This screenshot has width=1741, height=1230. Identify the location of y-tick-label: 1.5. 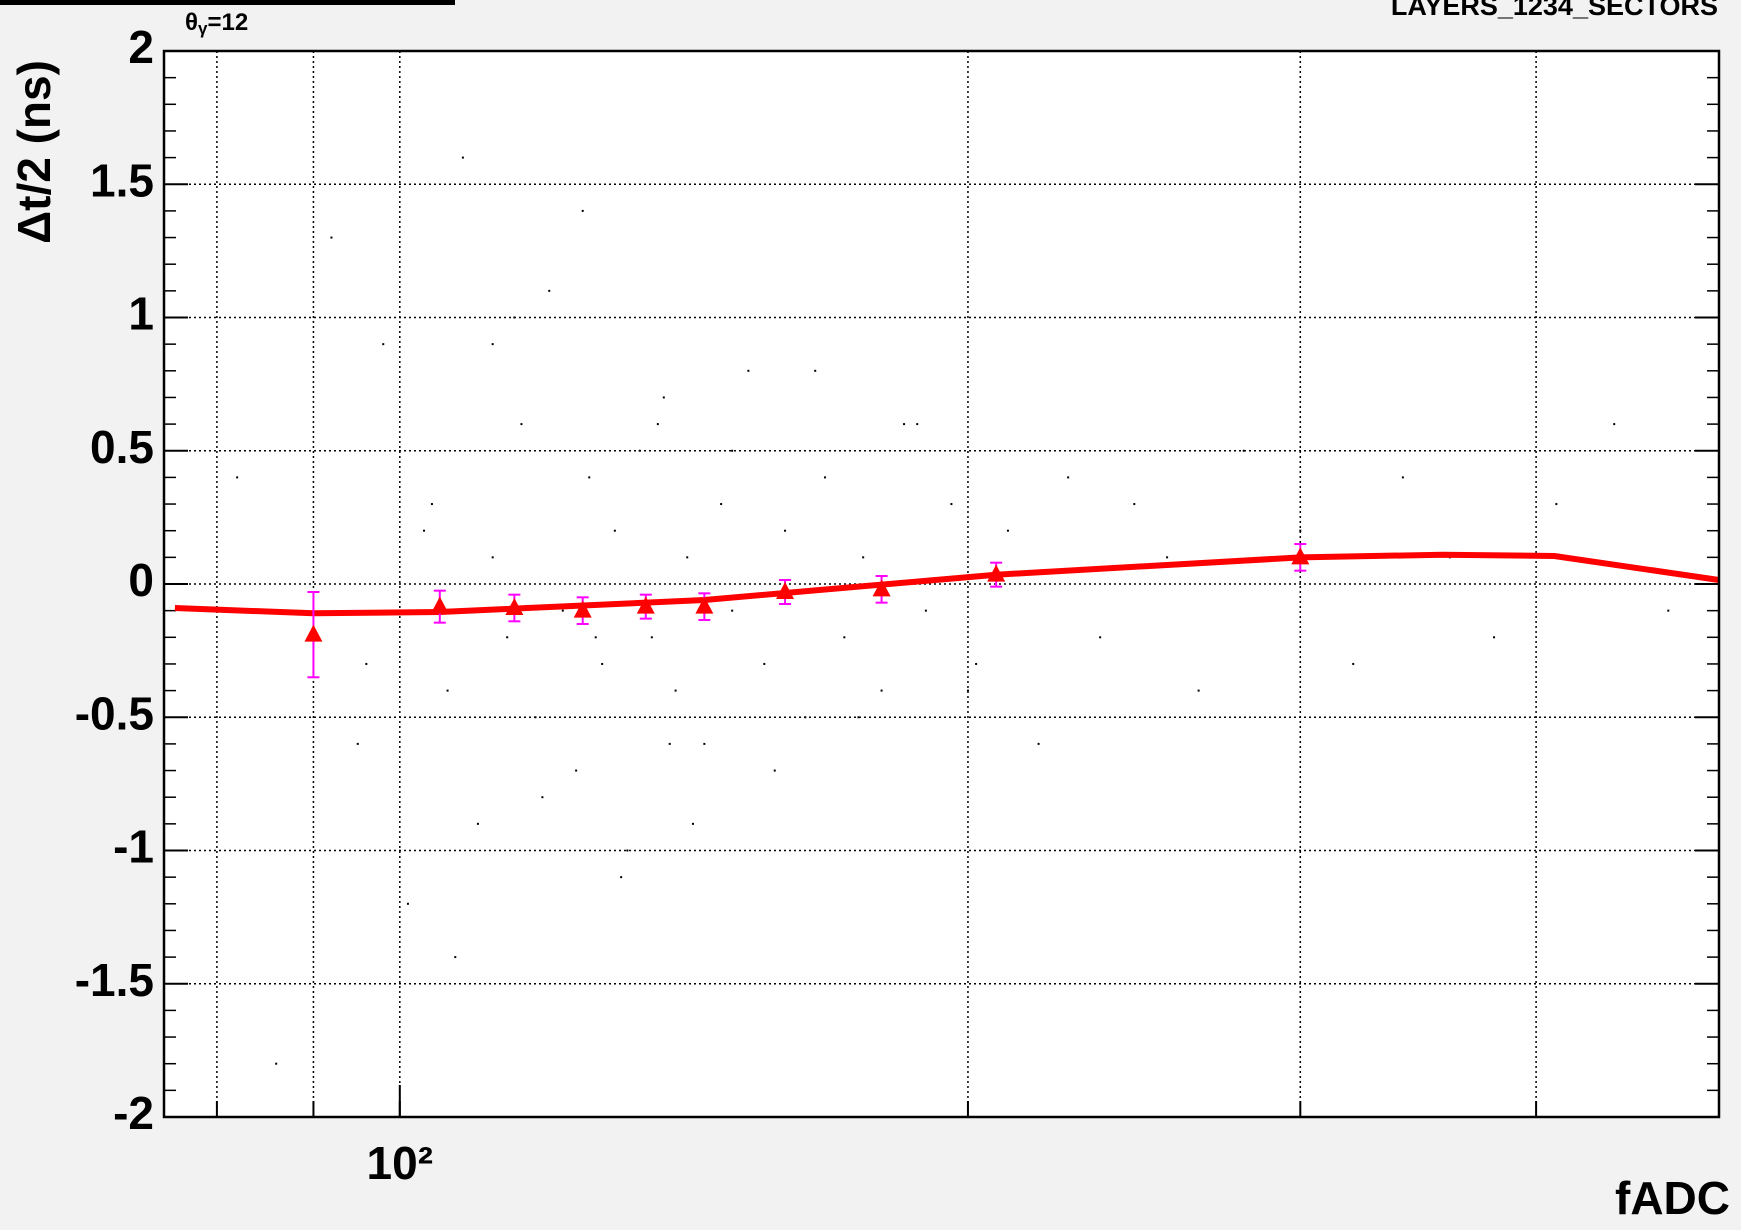
(122, 180).